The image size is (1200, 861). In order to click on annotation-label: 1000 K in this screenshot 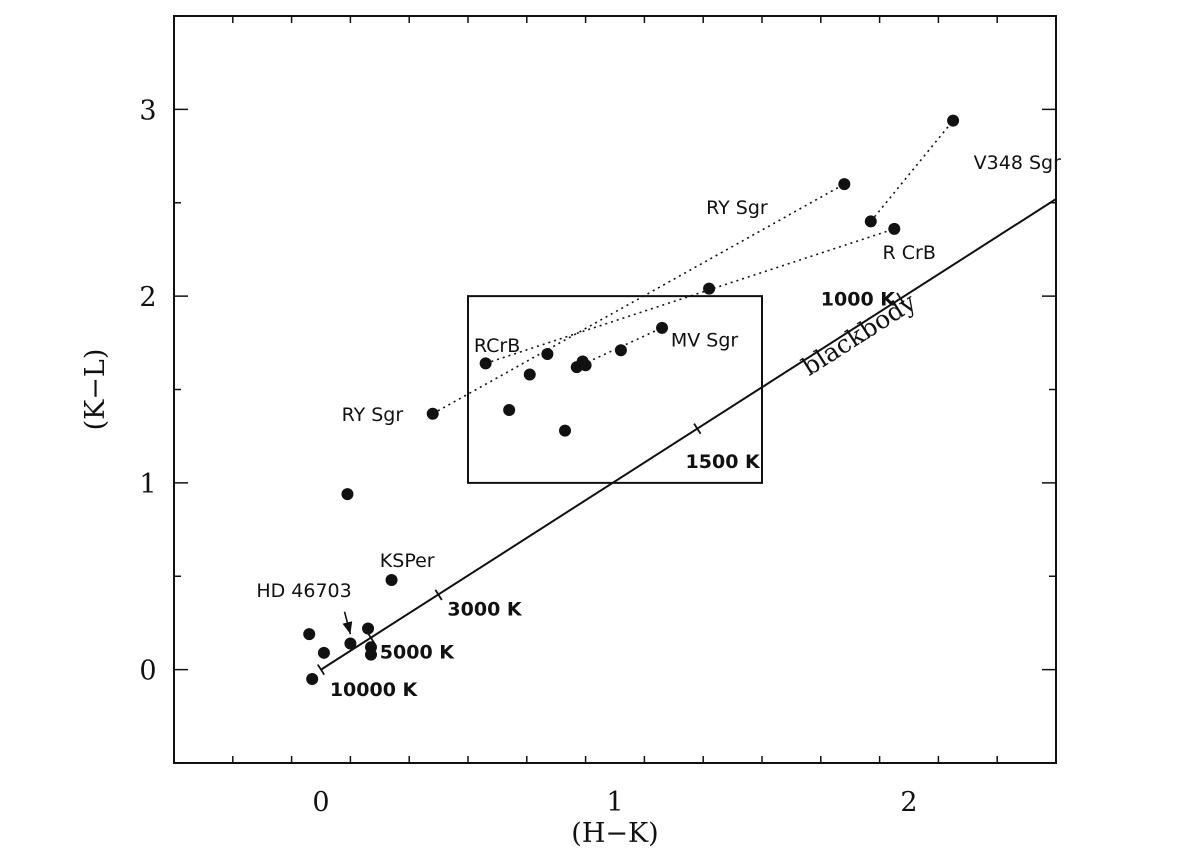, I will do `click(858, 299)`.